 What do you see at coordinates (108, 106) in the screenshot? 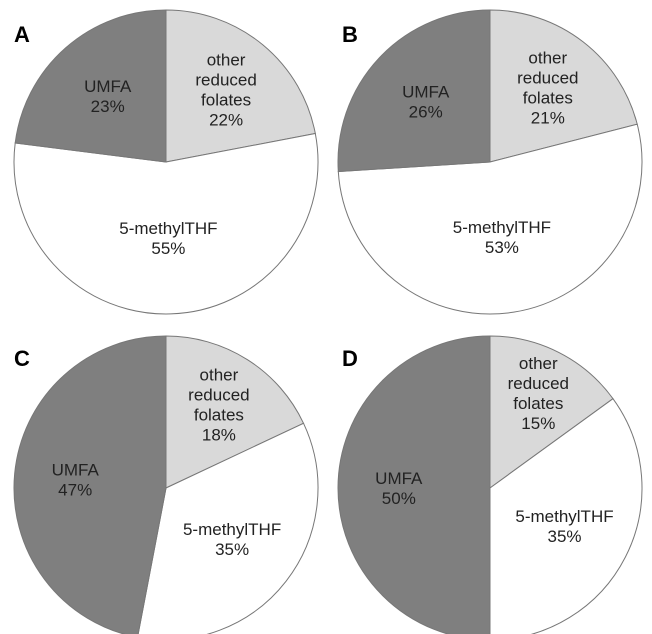
I see `label-umfa-a: 23%` at bounding box center [108, 106].